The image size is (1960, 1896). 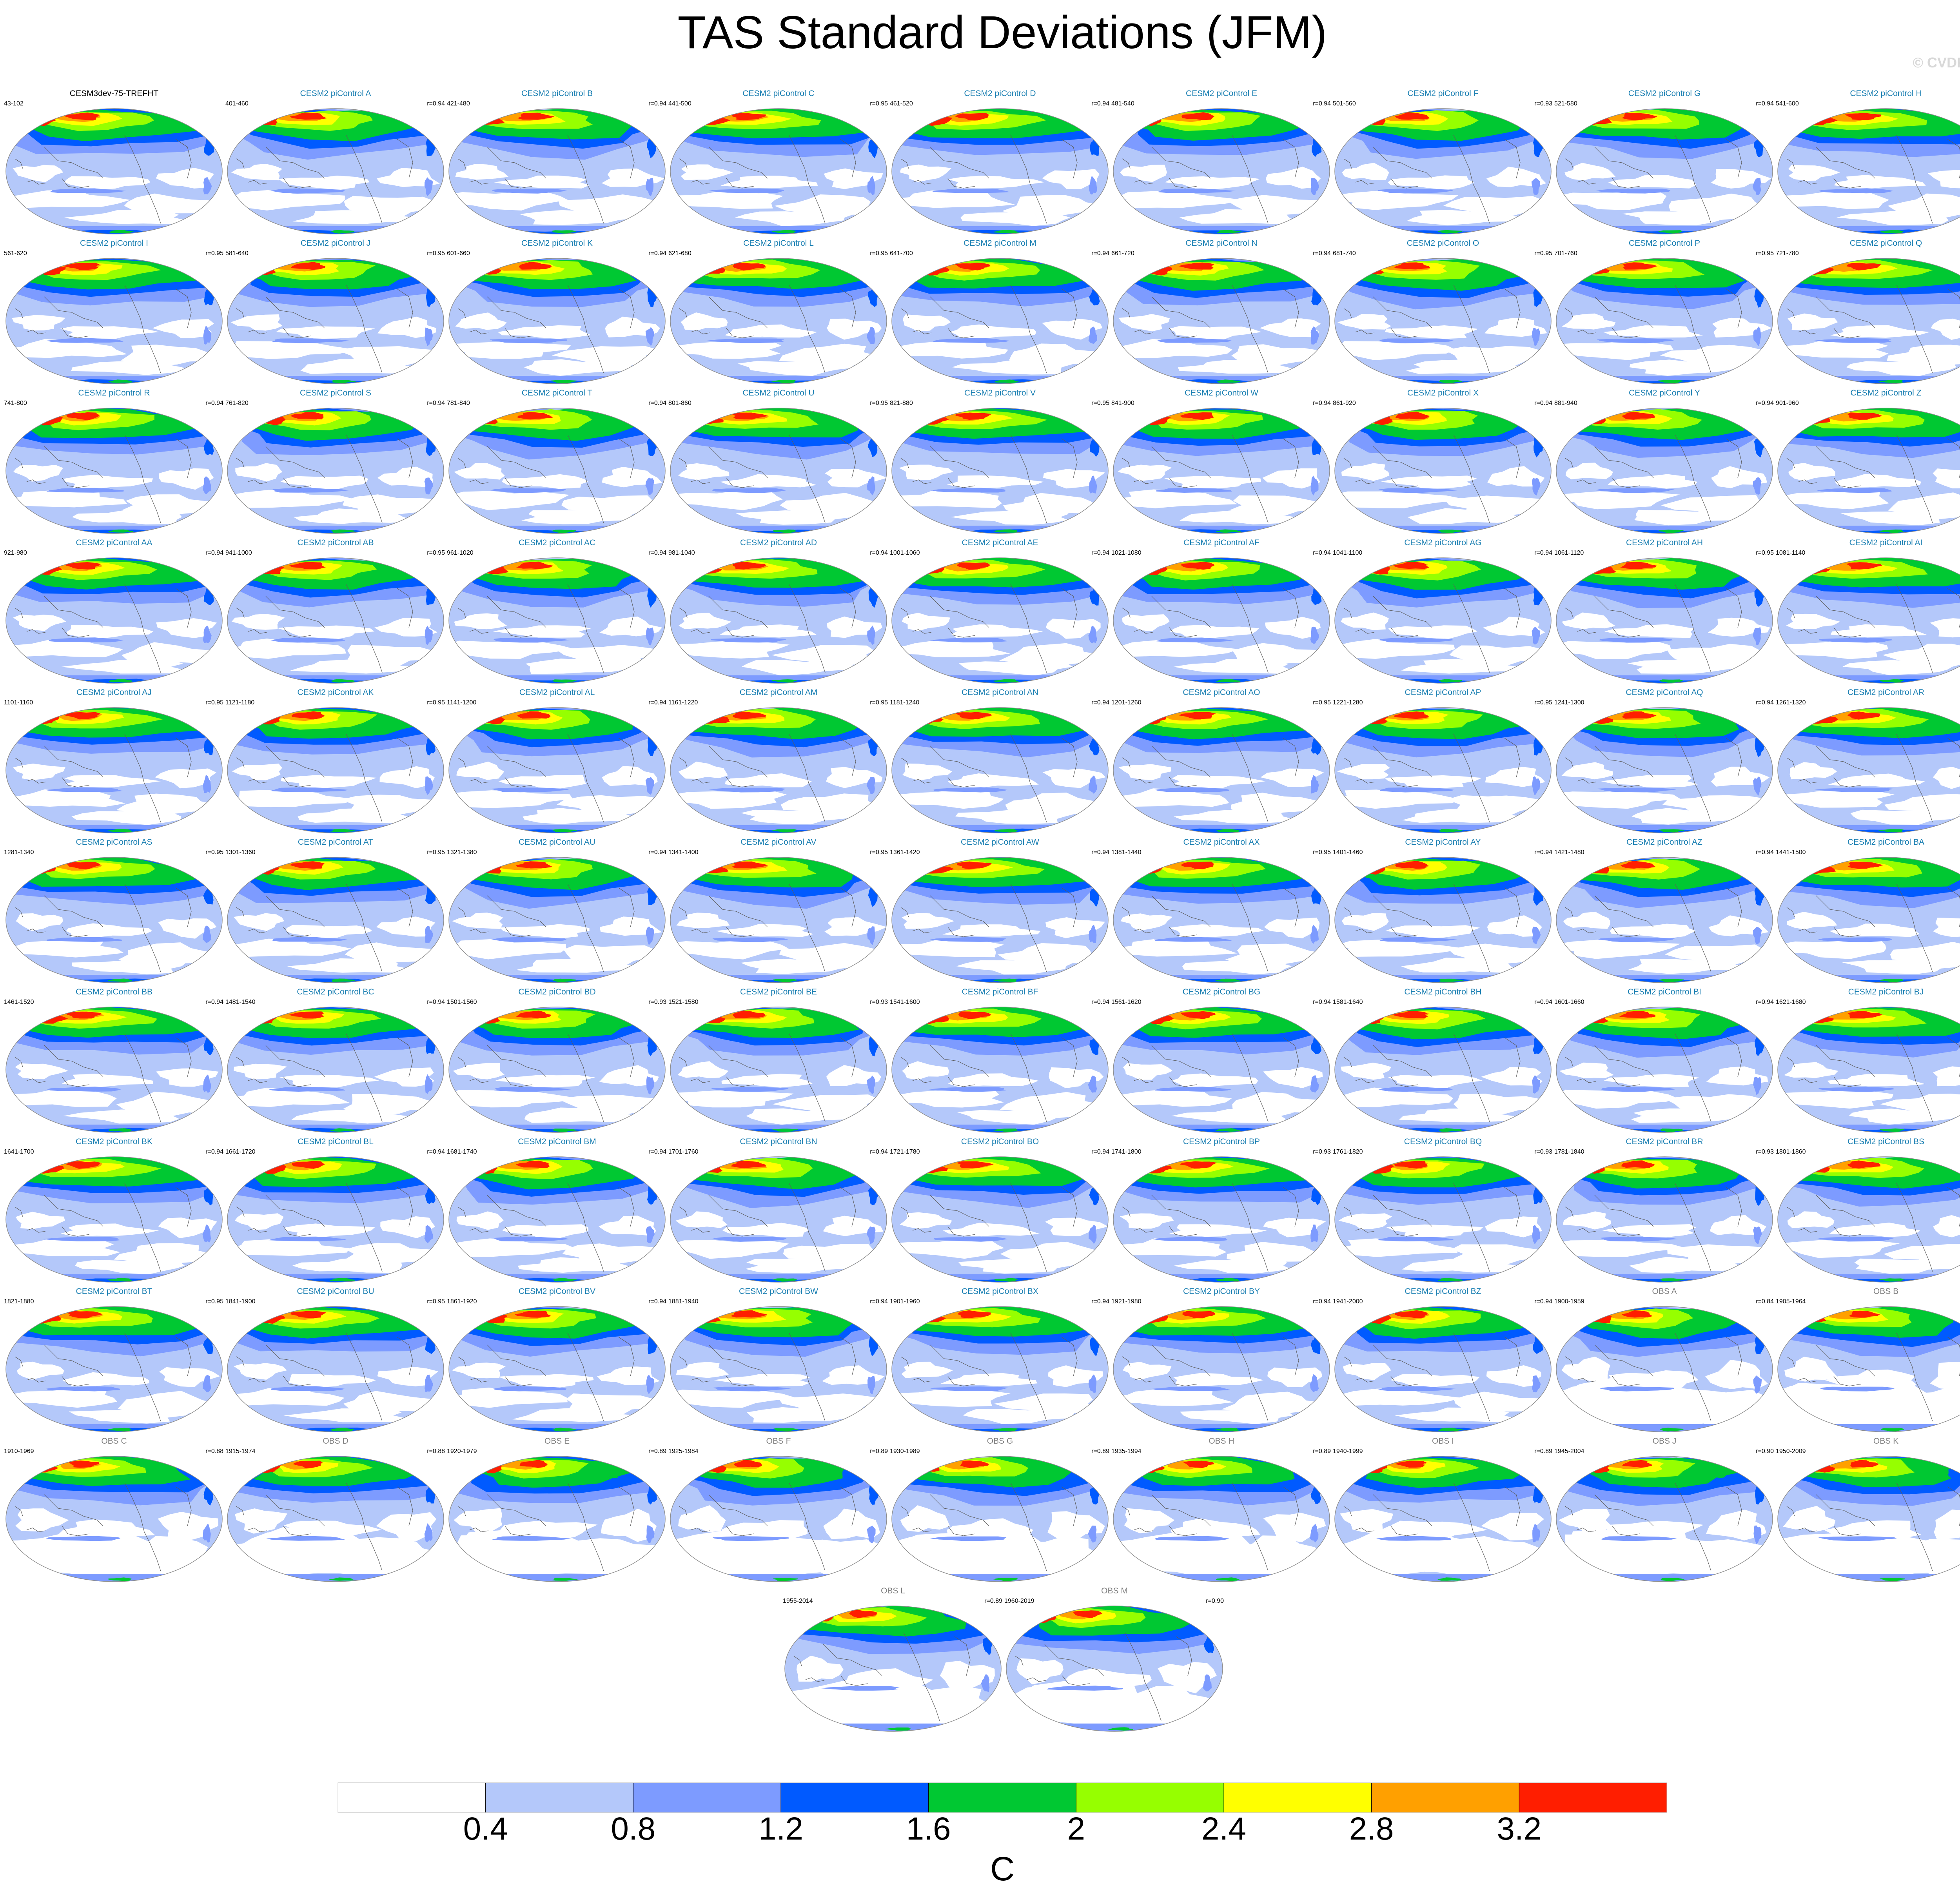 What do you see at coordinates (114, 462) in the screenshot?
I see `map-panel: CESM2 piControl R 741-800 r=0.94` at bounding box center [114, 462].